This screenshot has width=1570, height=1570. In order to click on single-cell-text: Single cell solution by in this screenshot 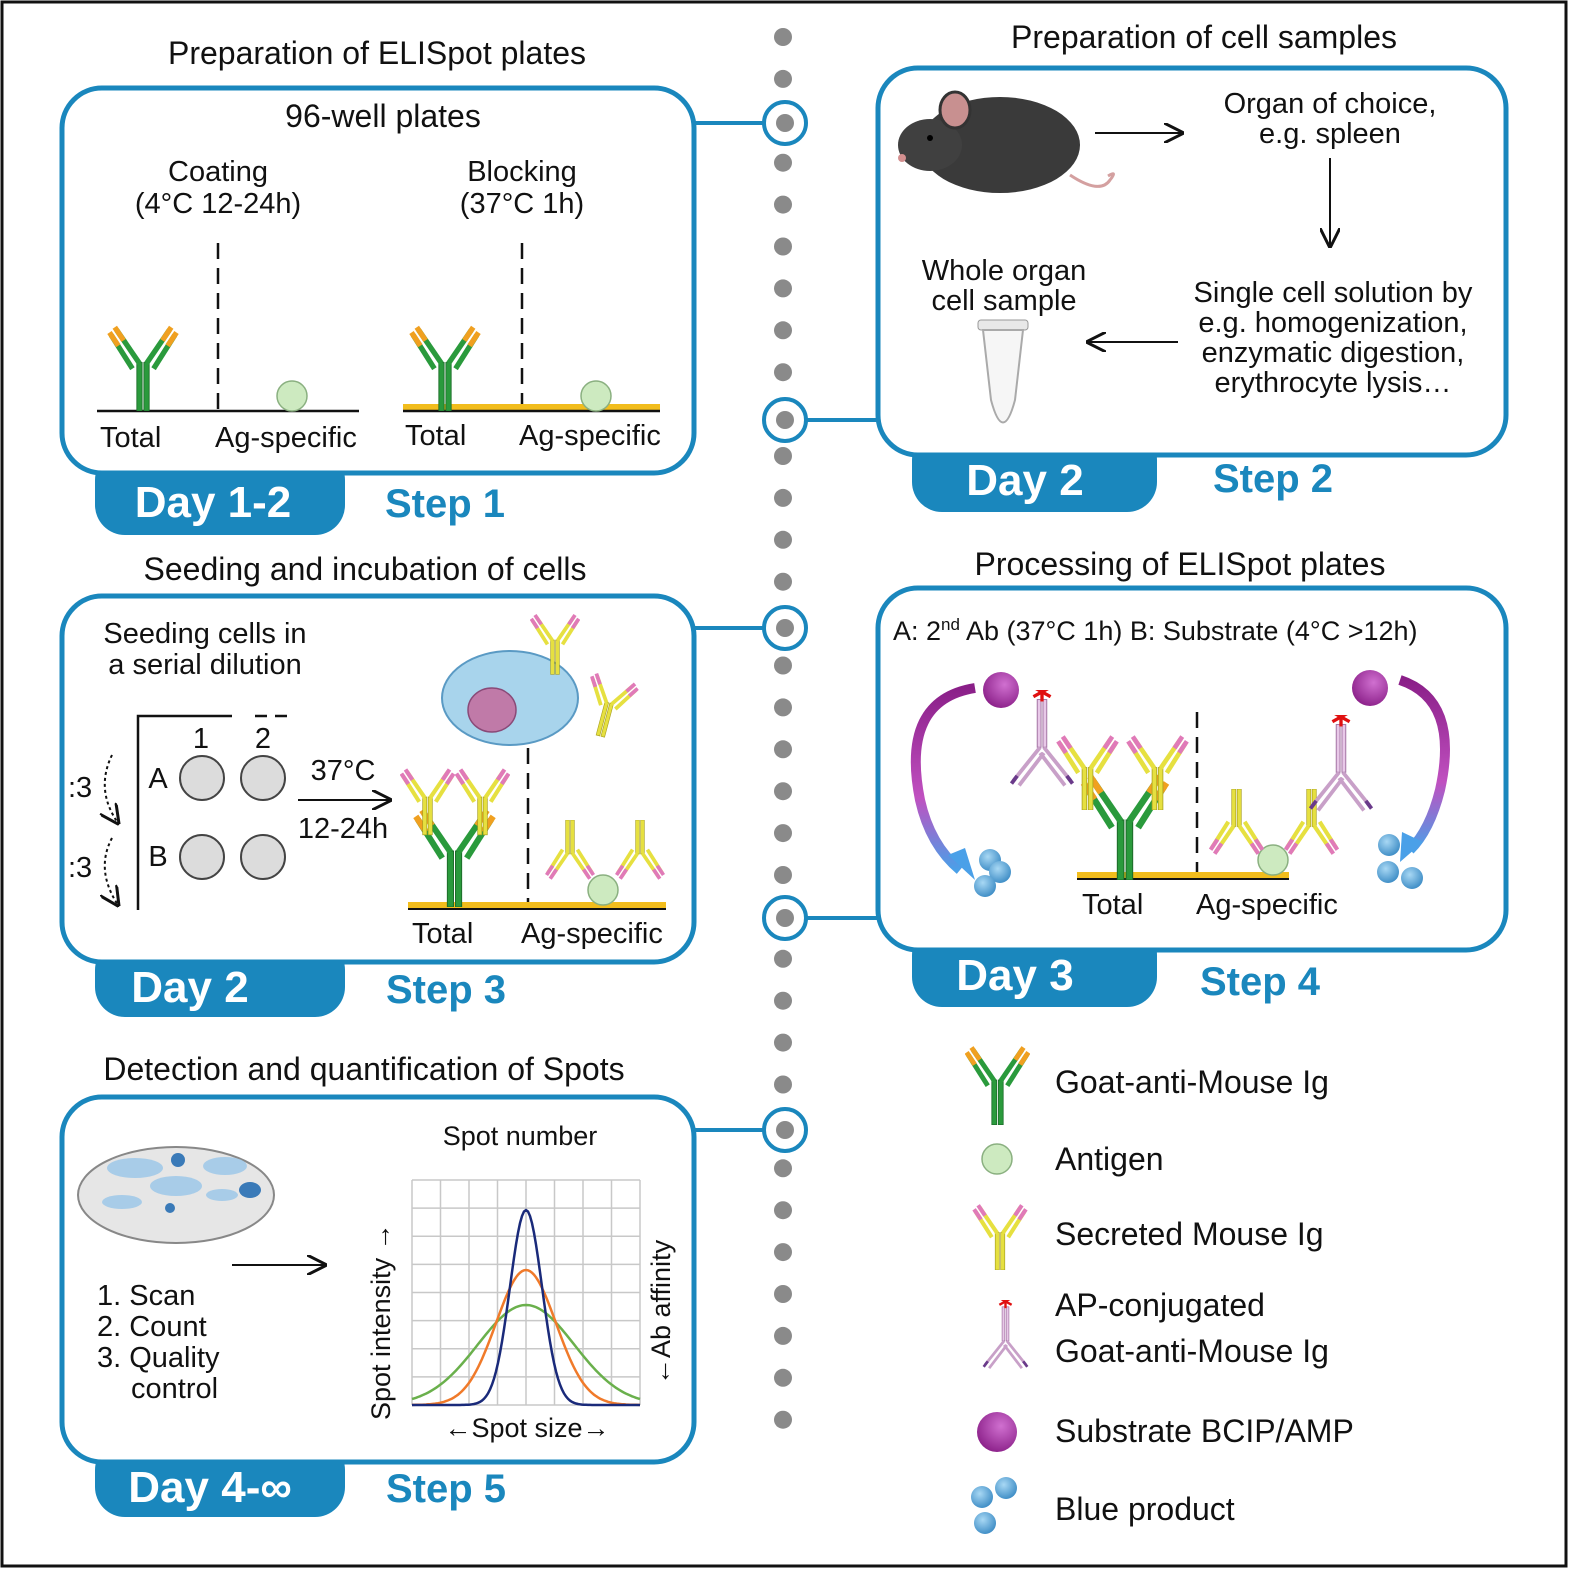, I will do `click(1333, 293)`.